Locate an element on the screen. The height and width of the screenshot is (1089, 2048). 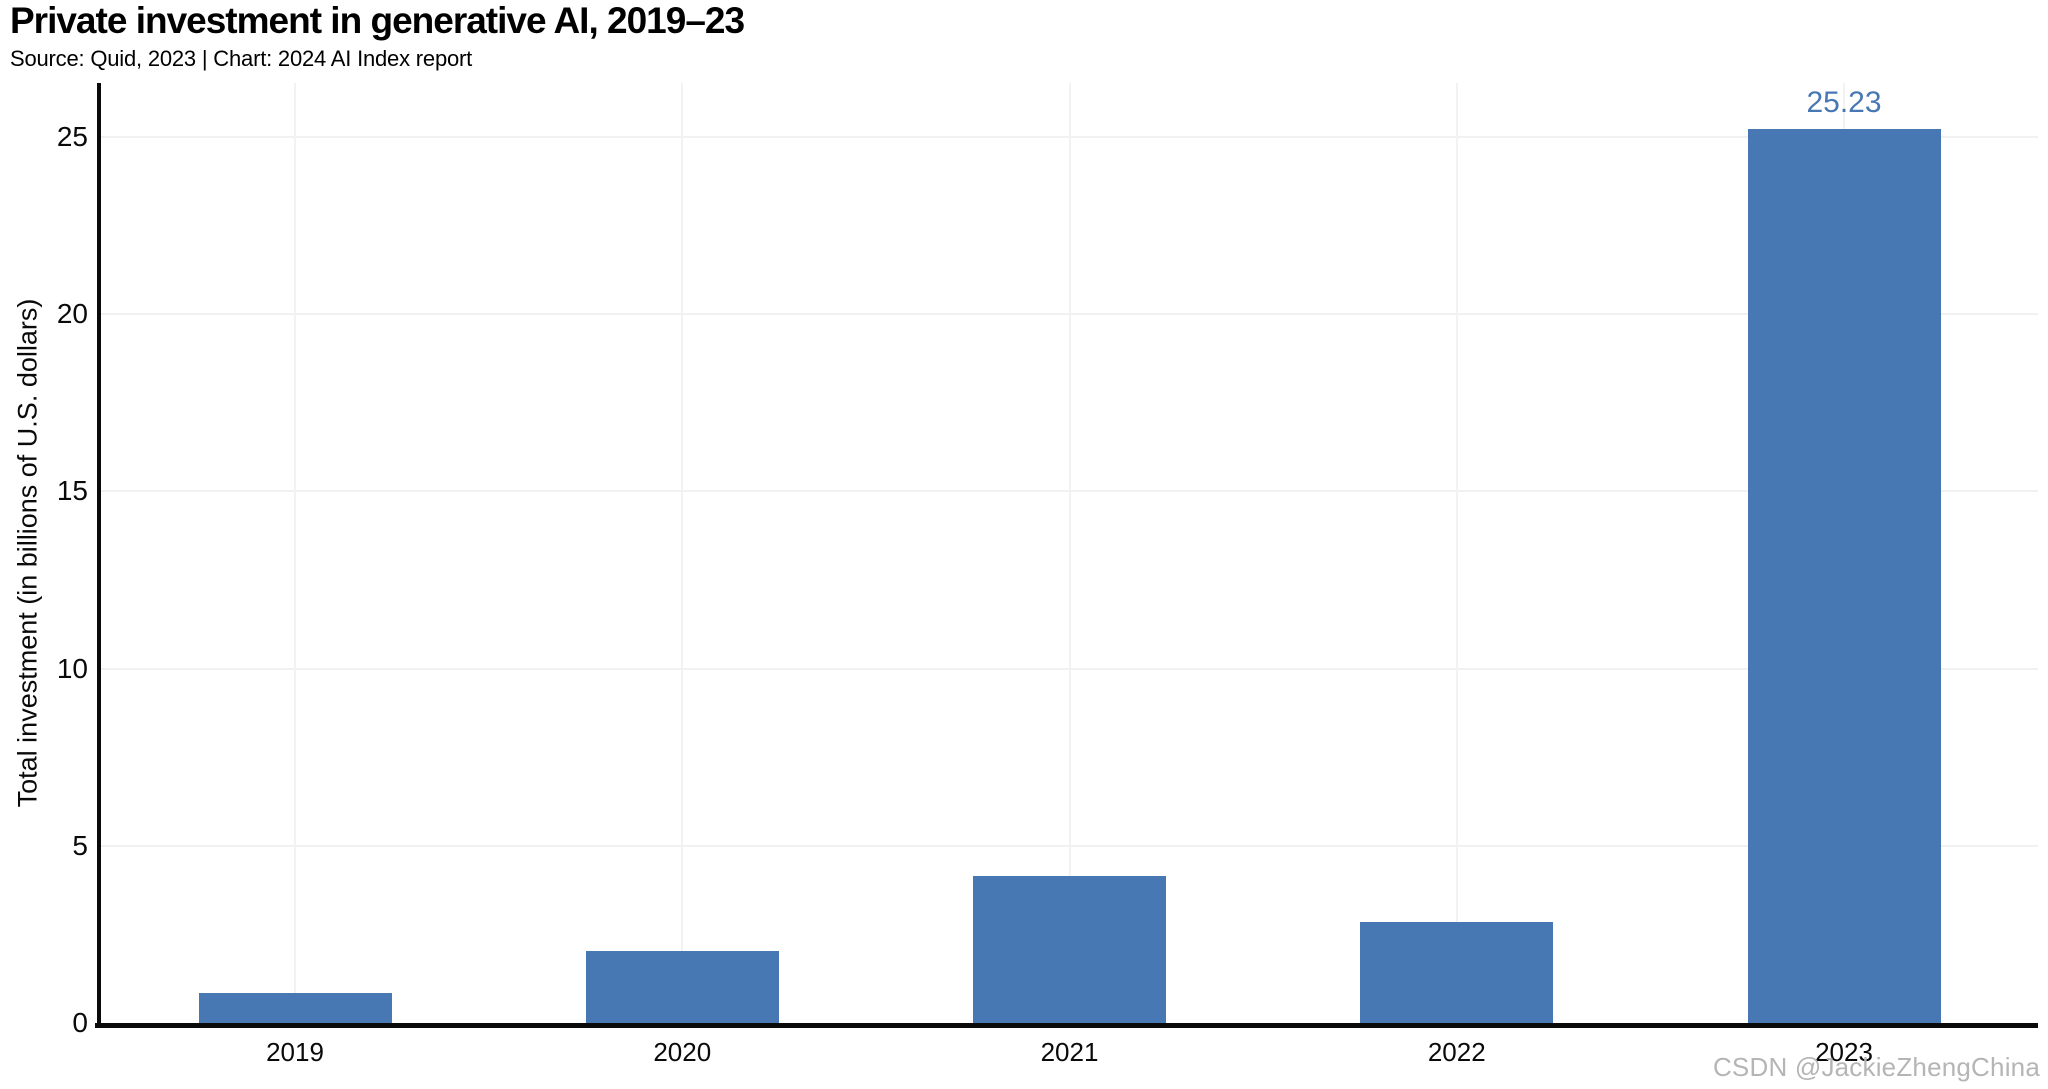
x-tick-label-2019: 2019 is located at coordinates (295, 1052).